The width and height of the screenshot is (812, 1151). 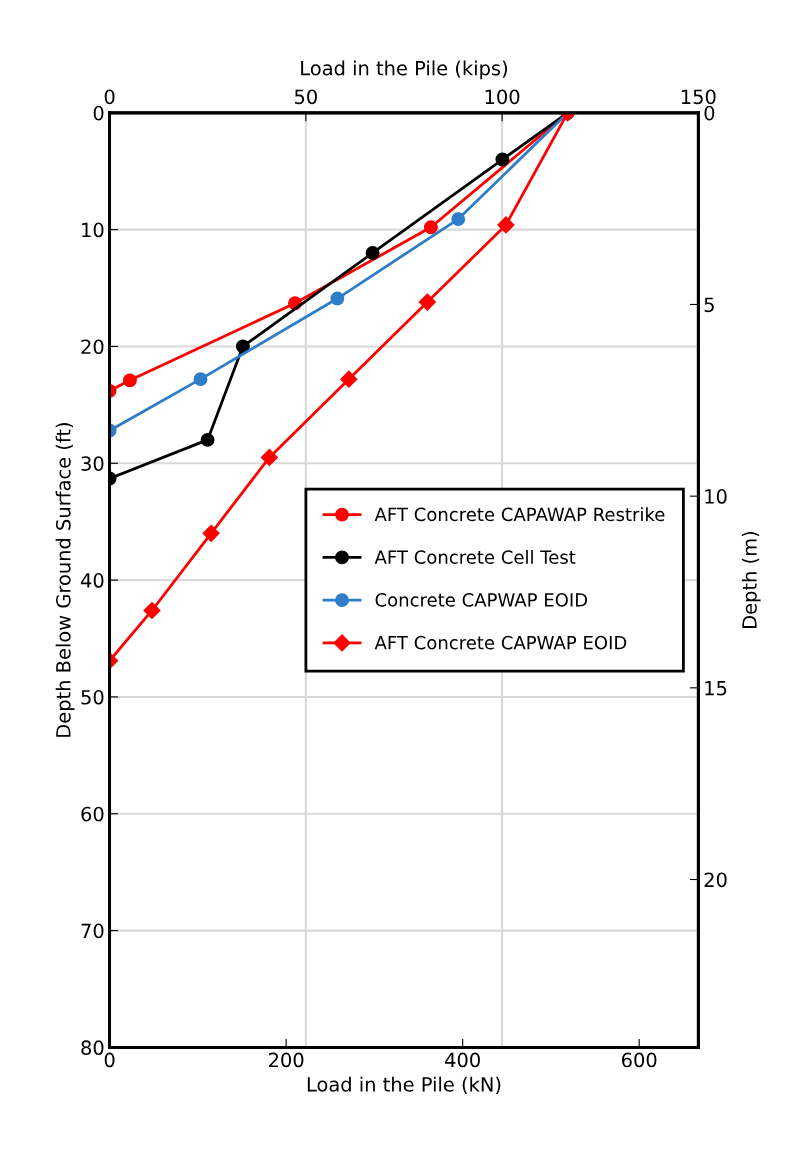 I want to click on x2-tick-label: 100, so click(x=502, y=97).